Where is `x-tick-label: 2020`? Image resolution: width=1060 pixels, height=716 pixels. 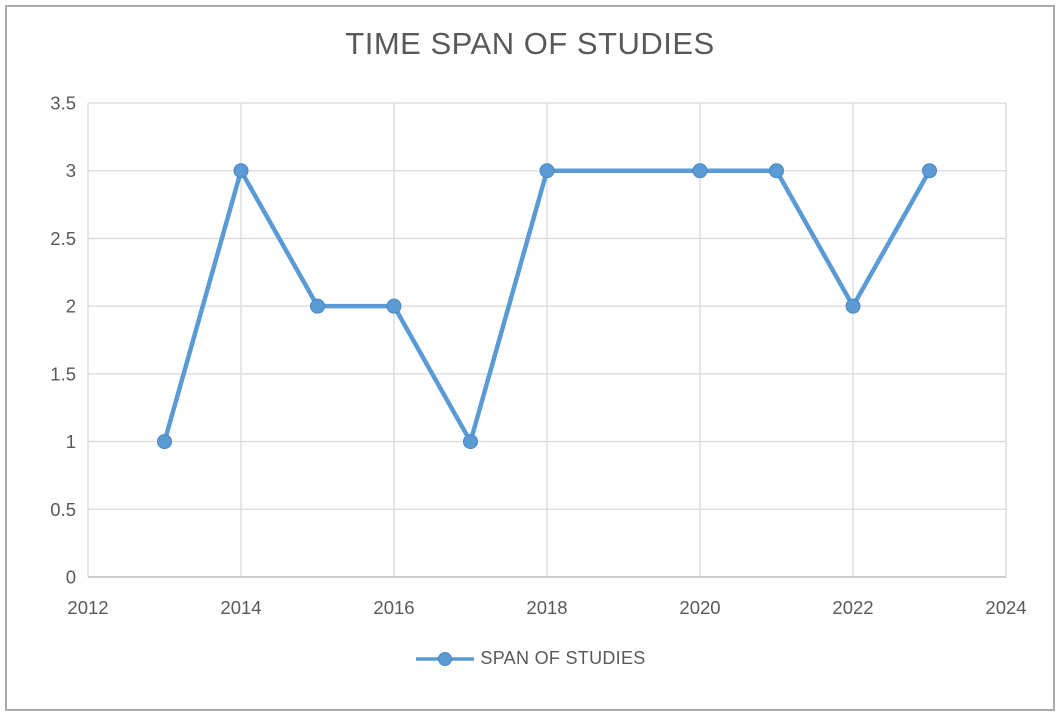 x-tick-label: 2020 is located at coordinates (699, 607).